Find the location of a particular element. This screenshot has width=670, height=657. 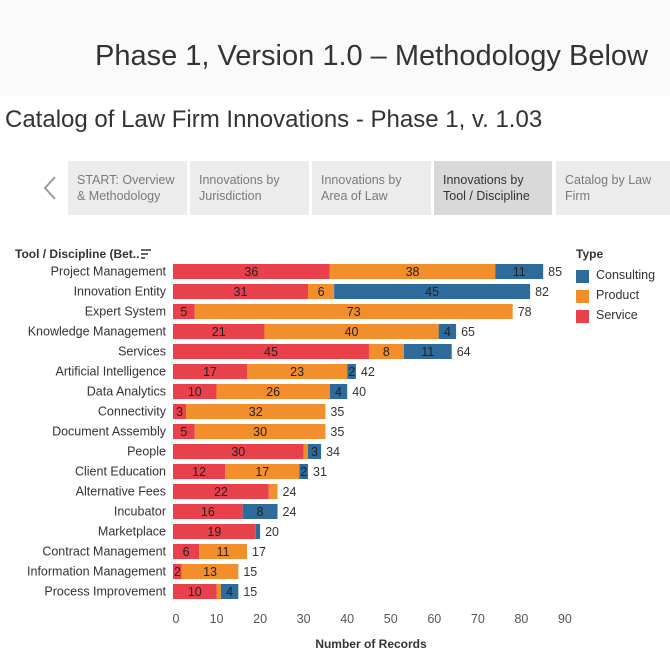

tab-catalog-by-law-firm: Catalog by Law Firm is located at coordinates (613, 188).